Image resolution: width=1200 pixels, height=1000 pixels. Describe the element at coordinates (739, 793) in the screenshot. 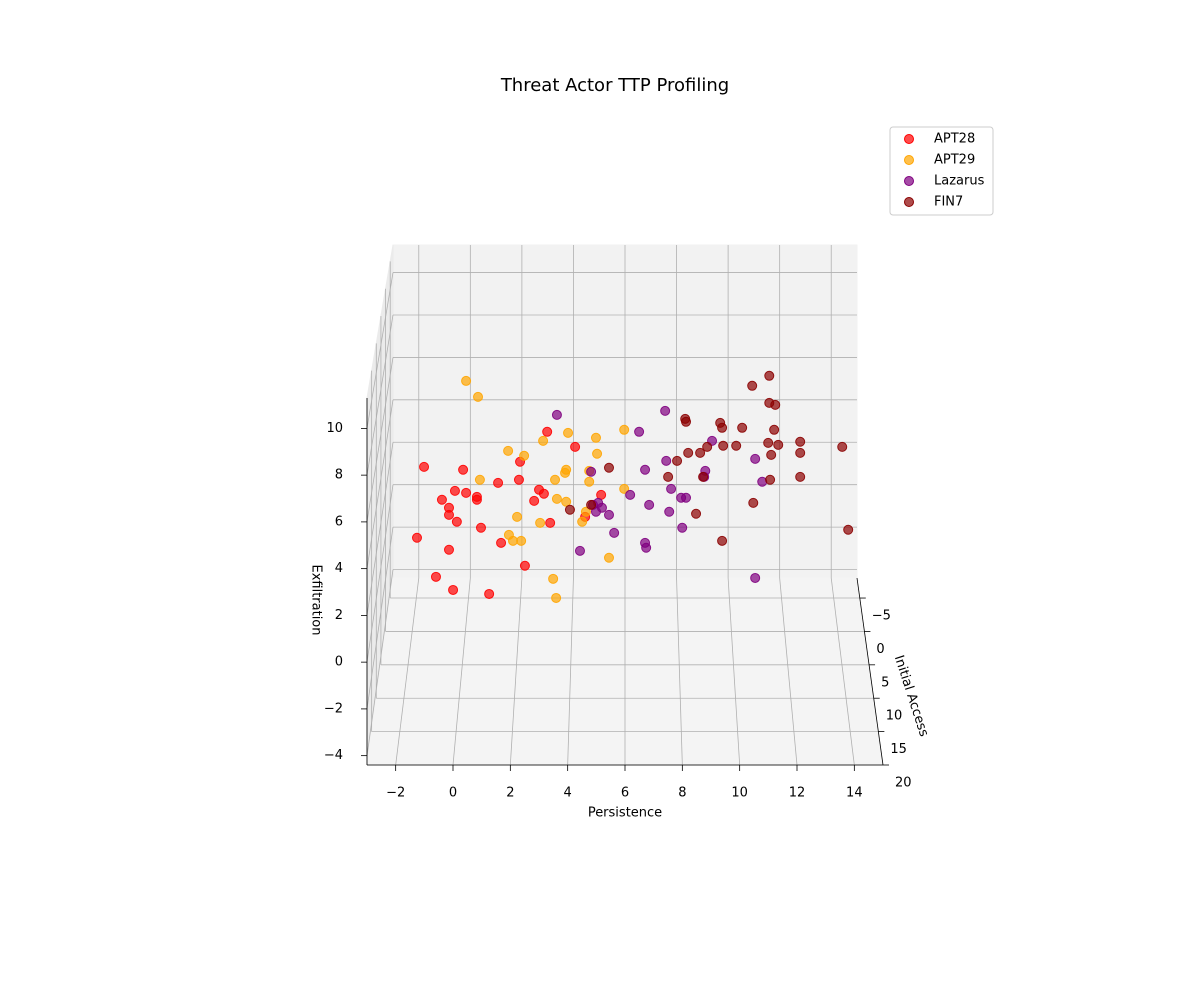

I see `x-tick-label: 10` at that location.